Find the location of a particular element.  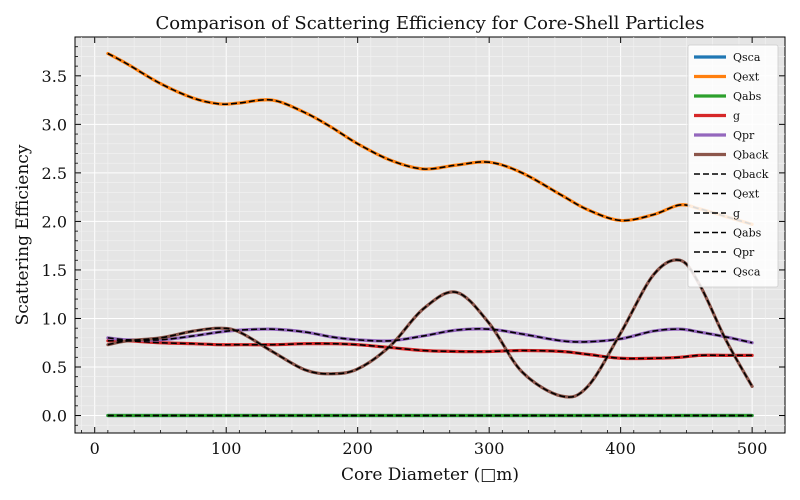

x-tick-label: 300 is located at coordinates (489, 448).